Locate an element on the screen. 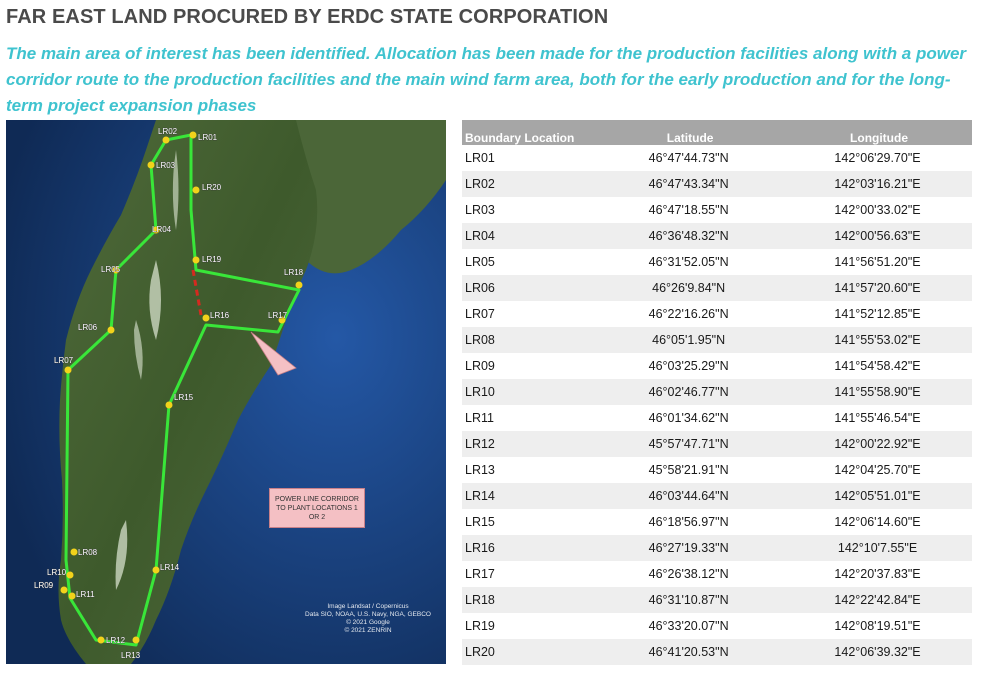  cell-boundary-location: LR12 is located at coordinates (528, 444).